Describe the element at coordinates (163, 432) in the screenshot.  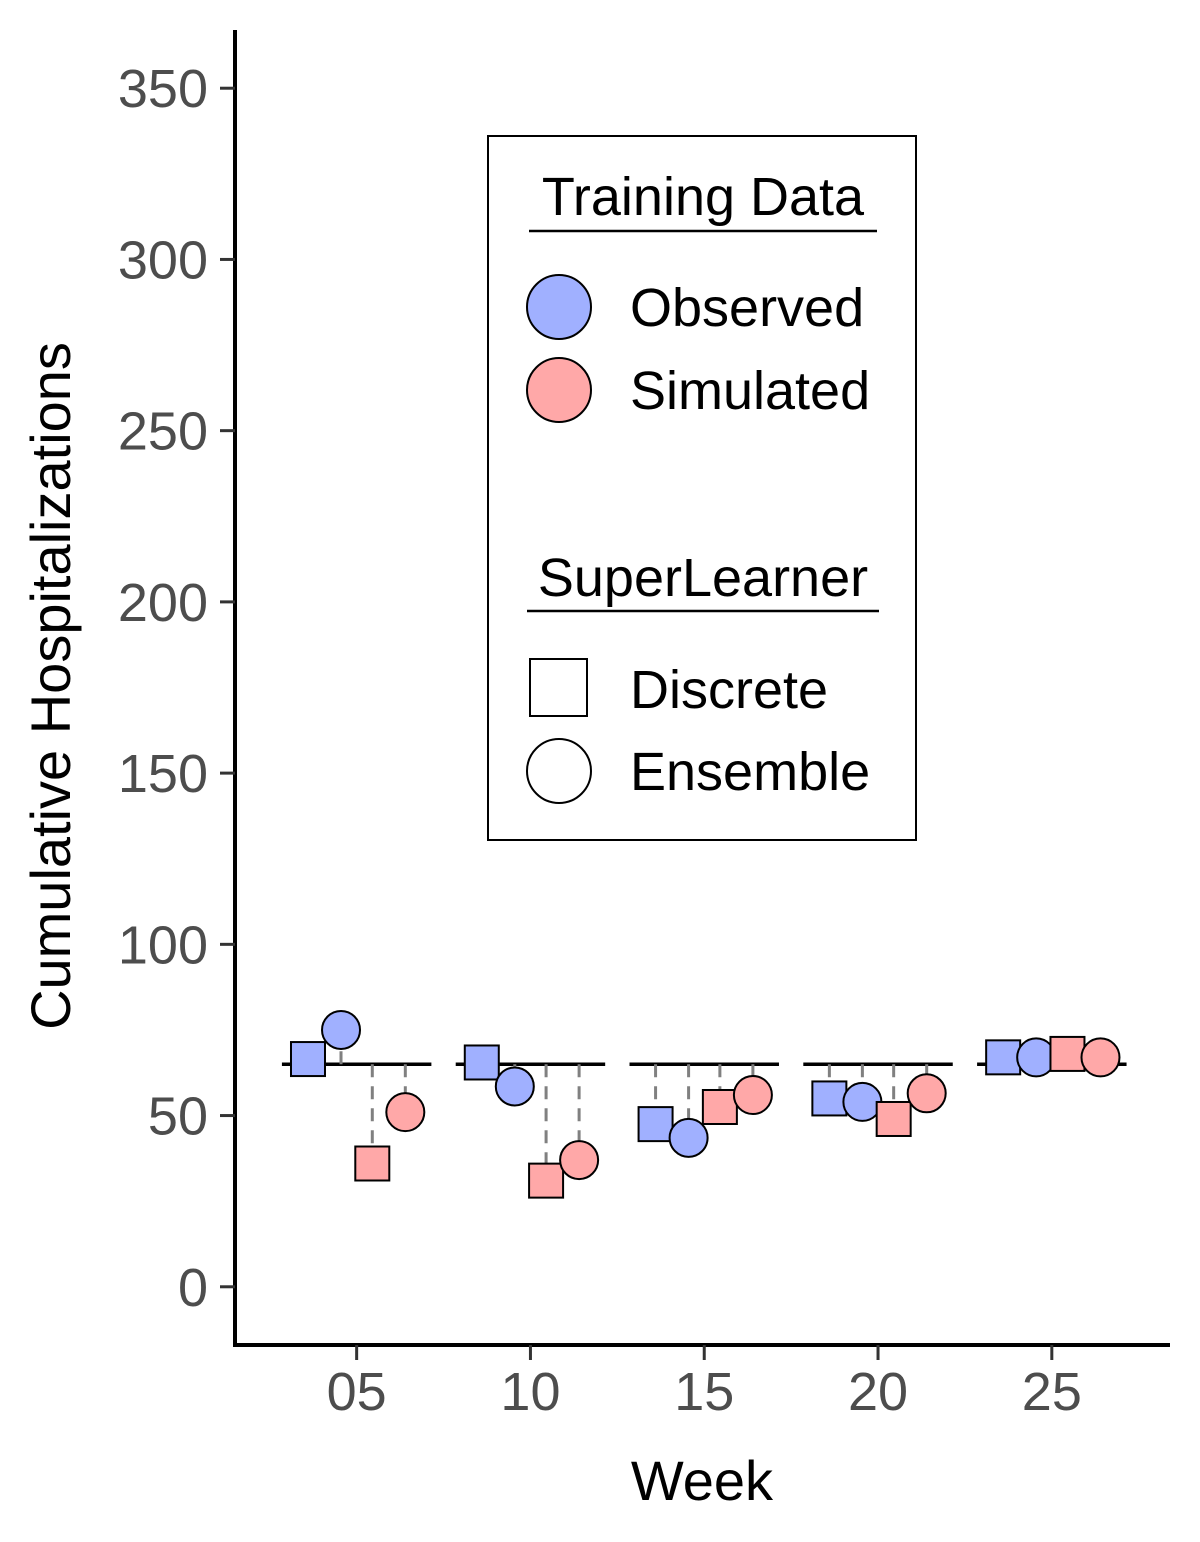
I see `y-tick-label: 250` at that location.